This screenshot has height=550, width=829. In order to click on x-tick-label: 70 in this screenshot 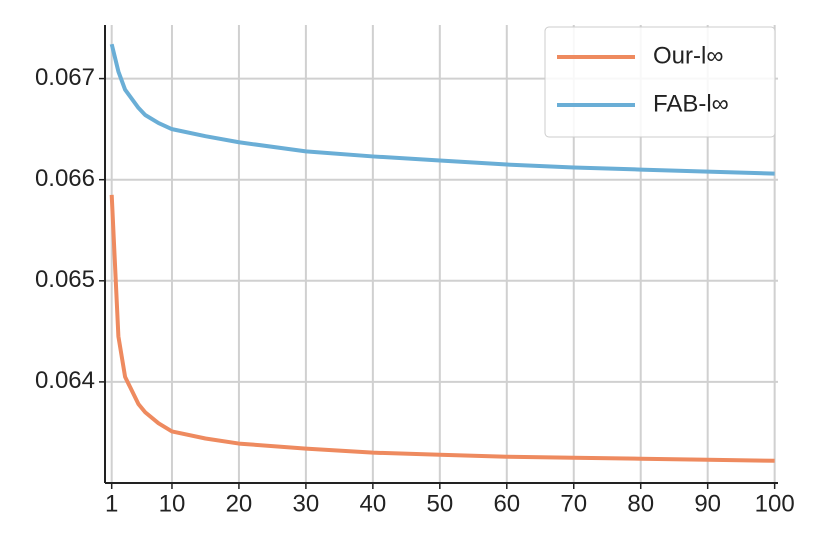, I will do `click(573, 503)`.